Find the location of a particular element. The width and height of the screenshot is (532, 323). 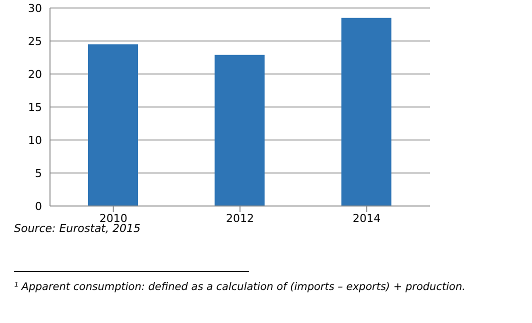

text: ¹ Apparent consumption: defined as a calculation of (imports – exports) + production. is located at coordinates (240, 287).